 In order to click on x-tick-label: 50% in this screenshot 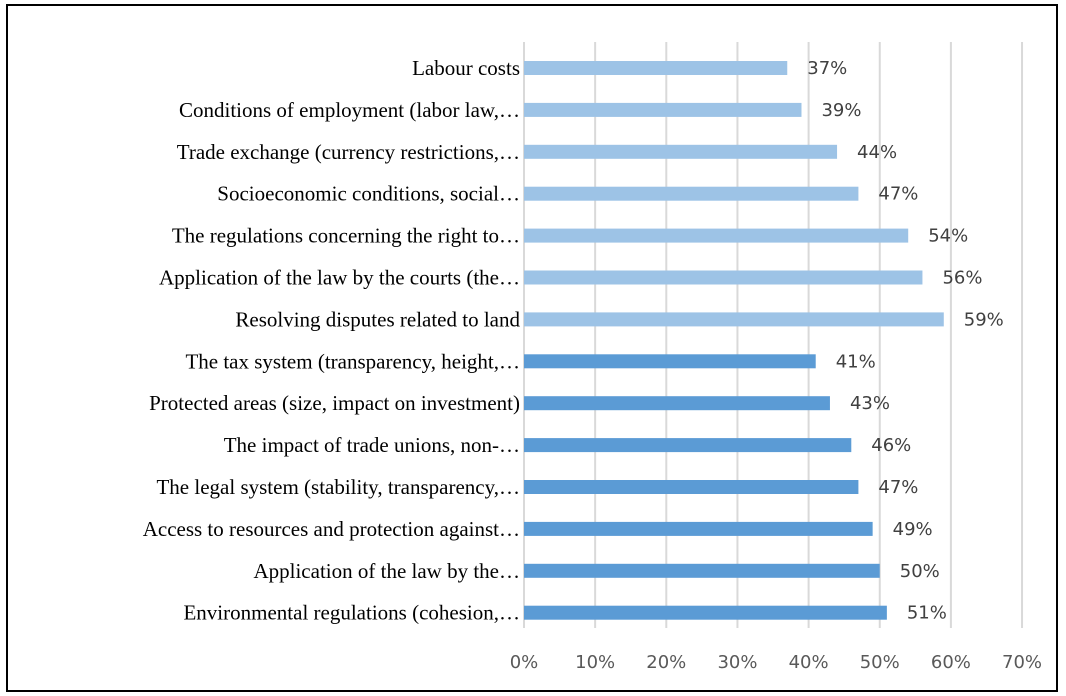, I will do `click(880, 662)`.